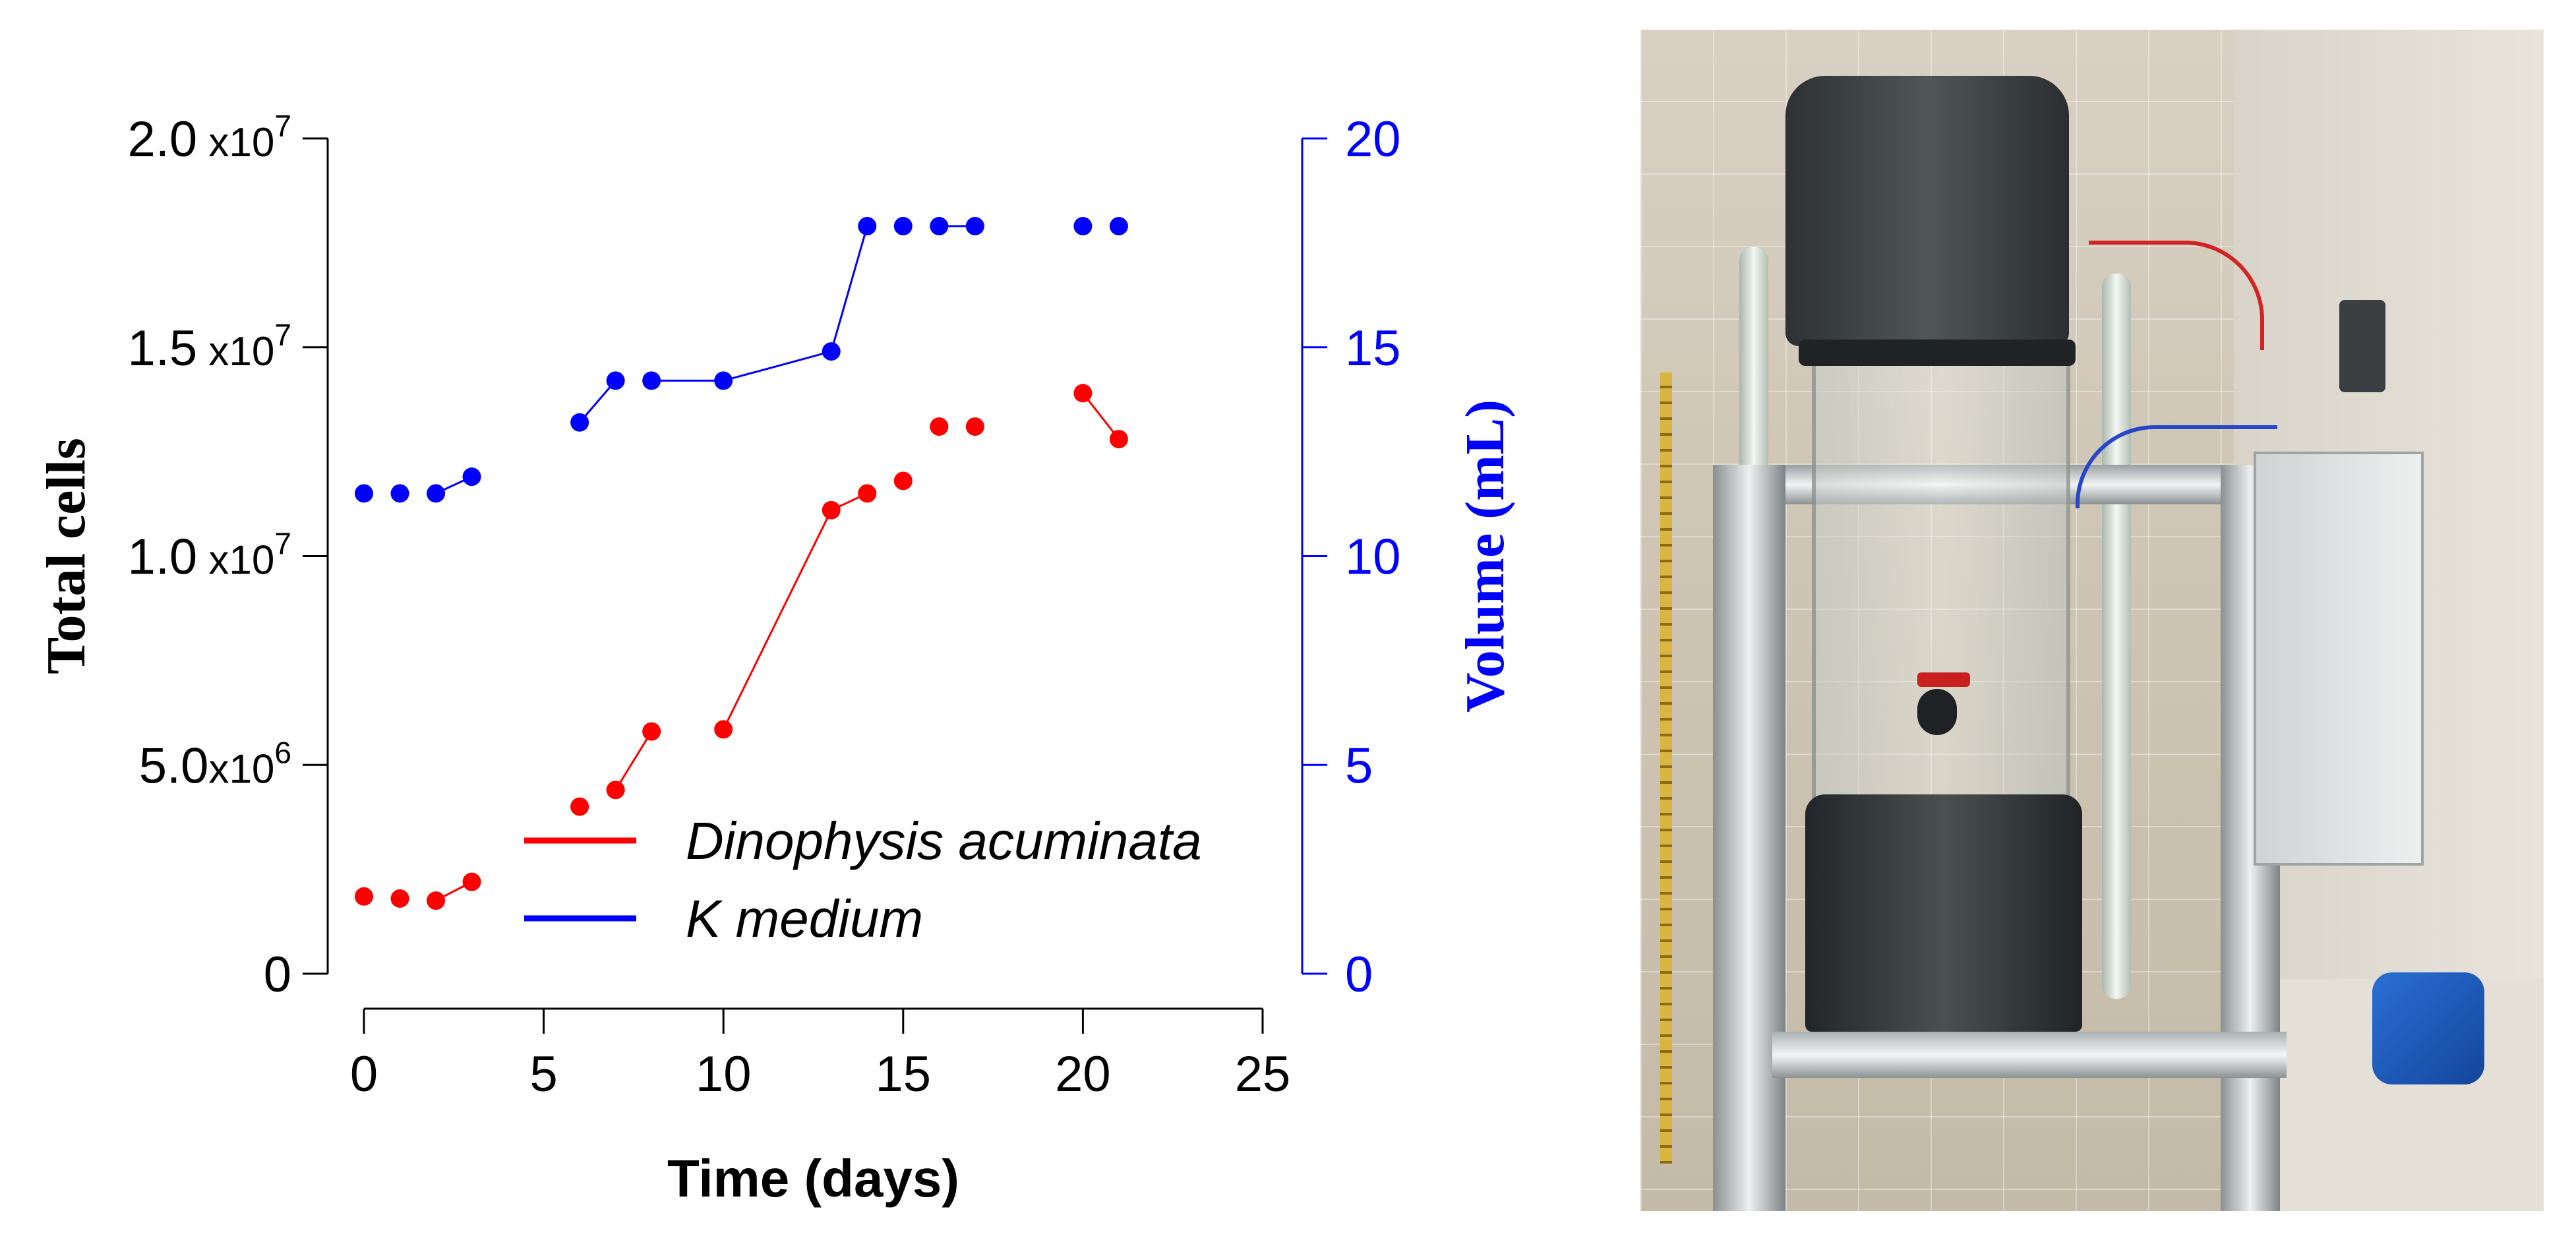 This screenshot has height=1244, width=2576. What do you see at coordinates (1666, 768) in the screenshot?
I see `wall-ruler` at bounding box center [1666, 768].